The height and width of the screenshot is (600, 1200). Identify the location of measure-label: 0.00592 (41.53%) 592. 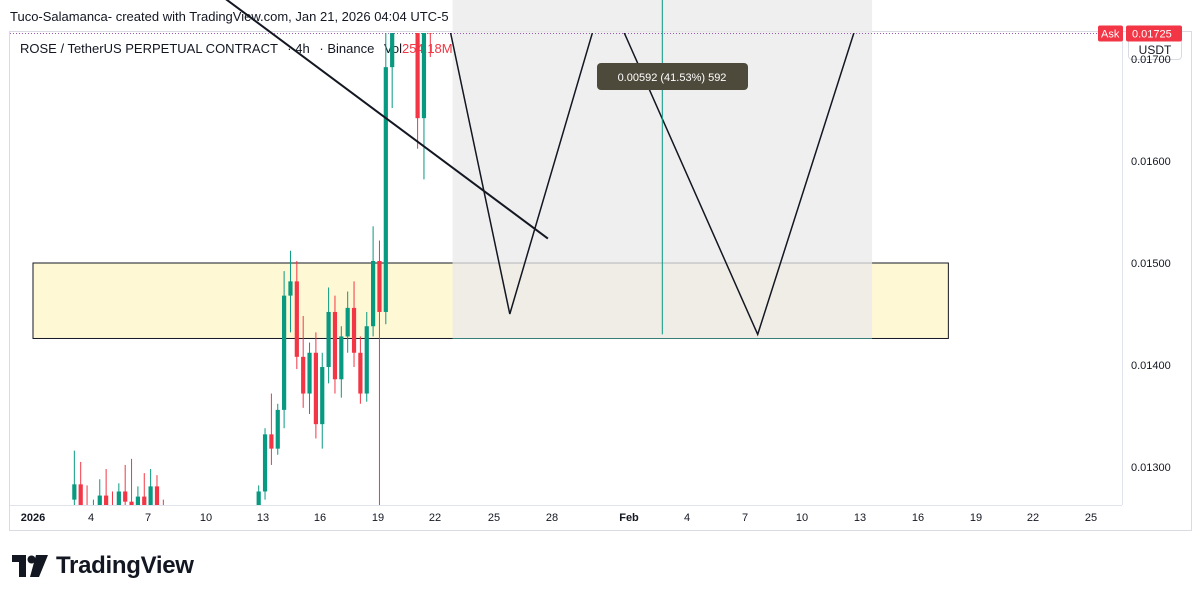
(672, 78).